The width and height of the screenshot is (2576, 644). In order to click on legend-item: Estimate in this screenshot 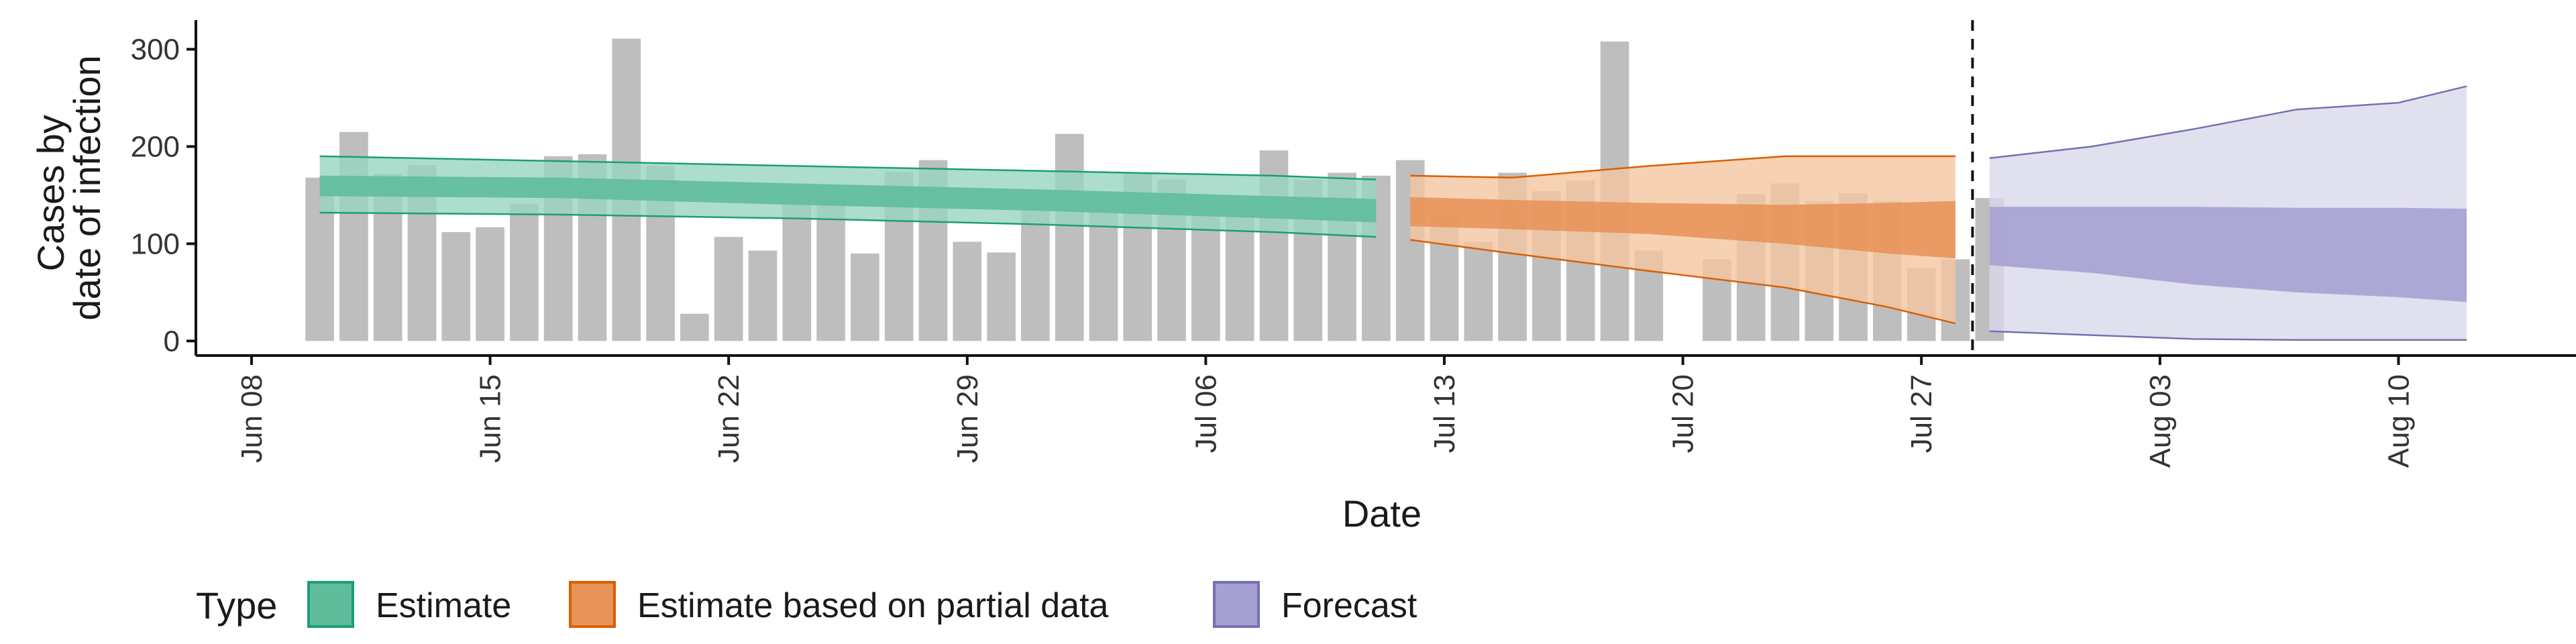, I will do `click(409, 604)`.